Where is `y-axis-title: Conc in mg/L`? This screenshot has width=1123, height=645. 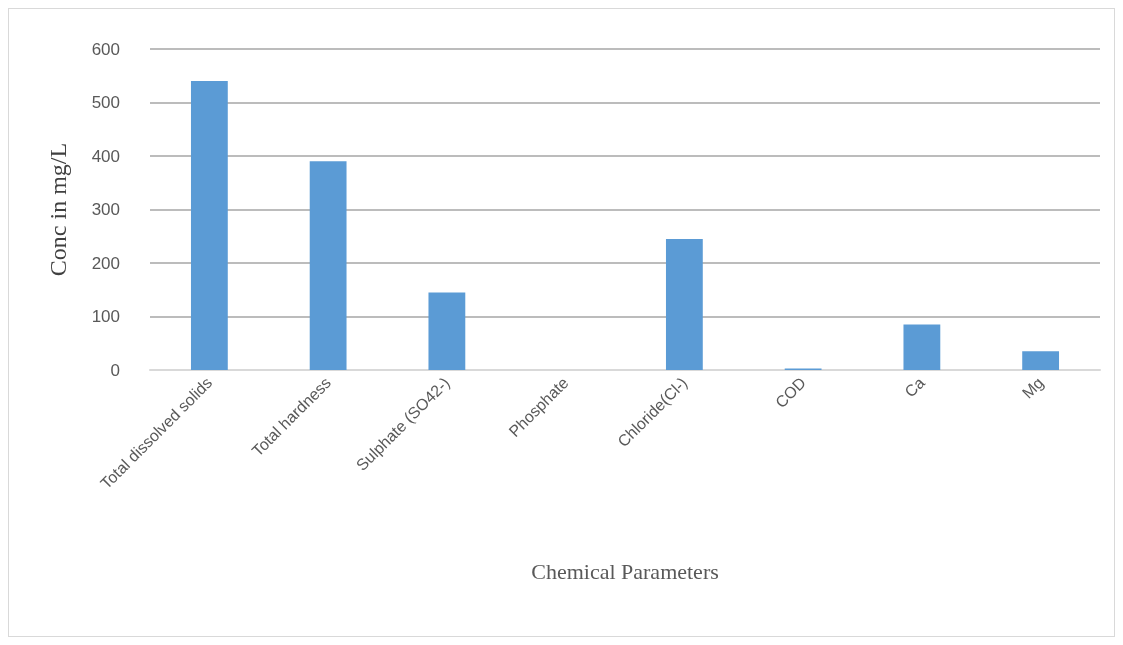 y-axis-title: Conc in mg/L is located at coordinates (58, 209).